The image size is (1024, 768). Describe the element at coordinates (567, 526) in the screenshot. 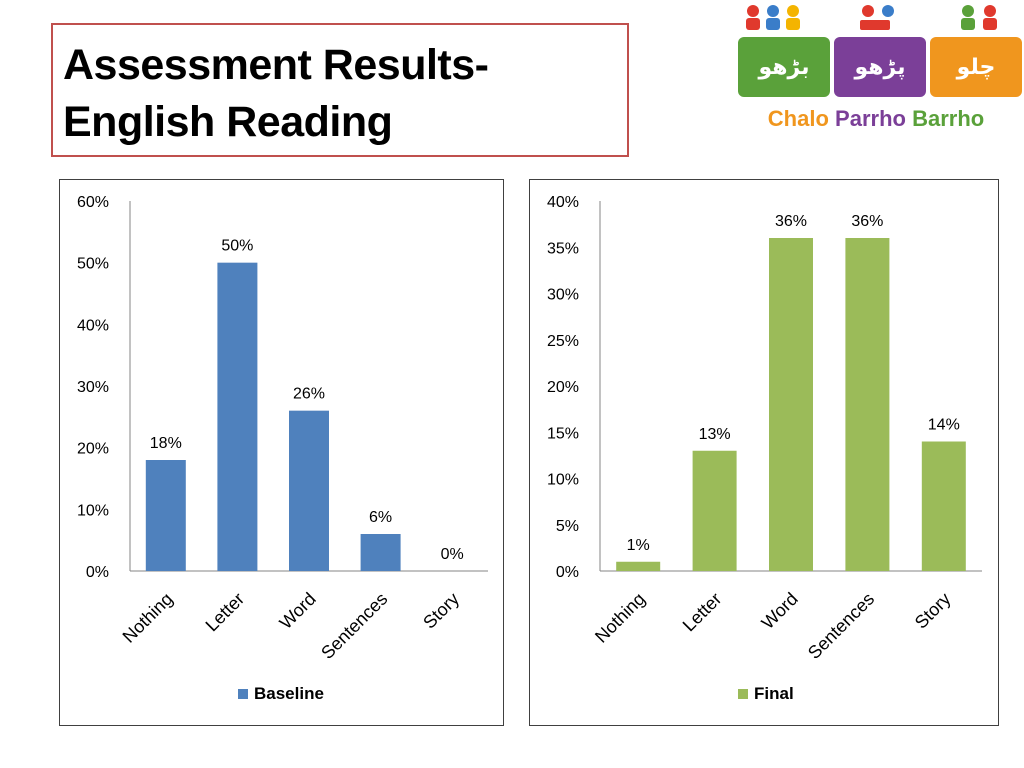

I see `y-tick-label: 5%` at that location.